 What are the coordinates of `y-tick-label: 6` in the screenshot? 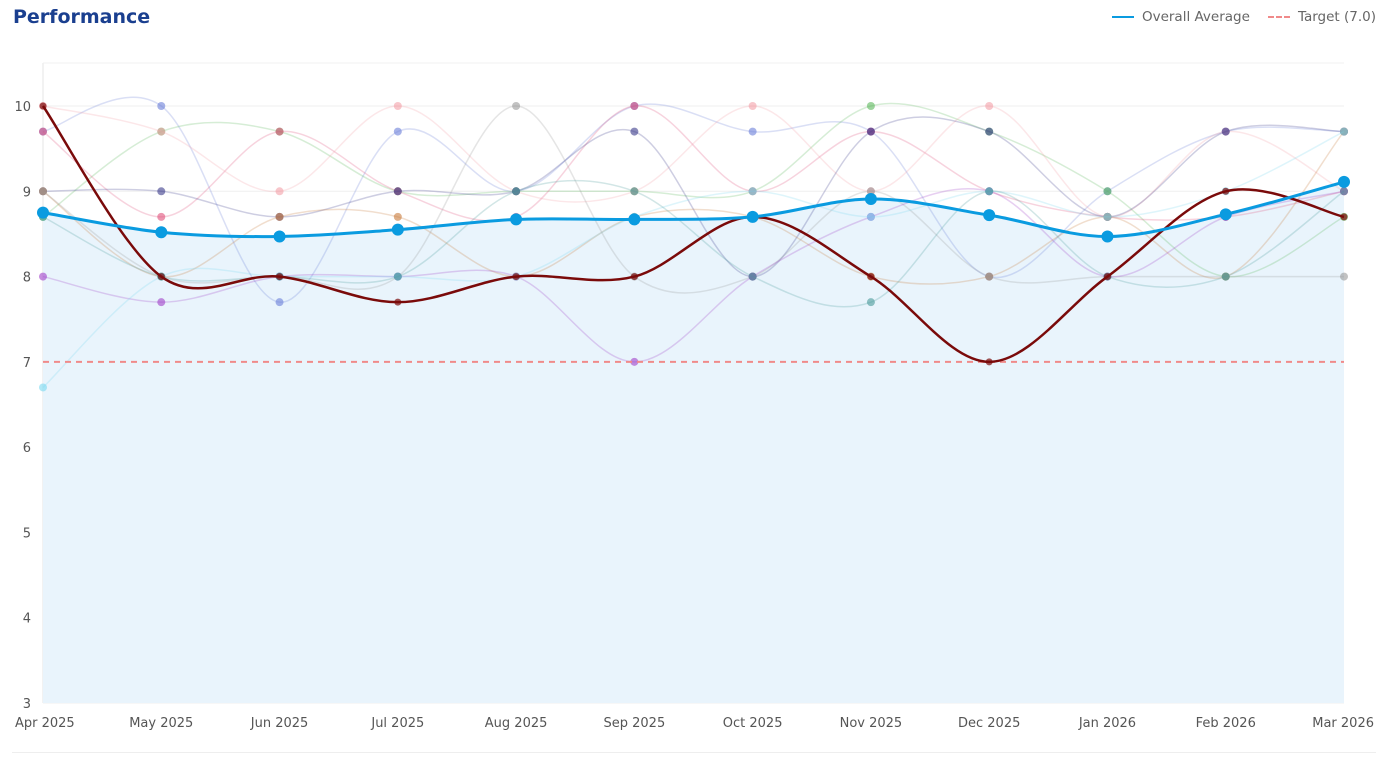 It's located at (27, 448).